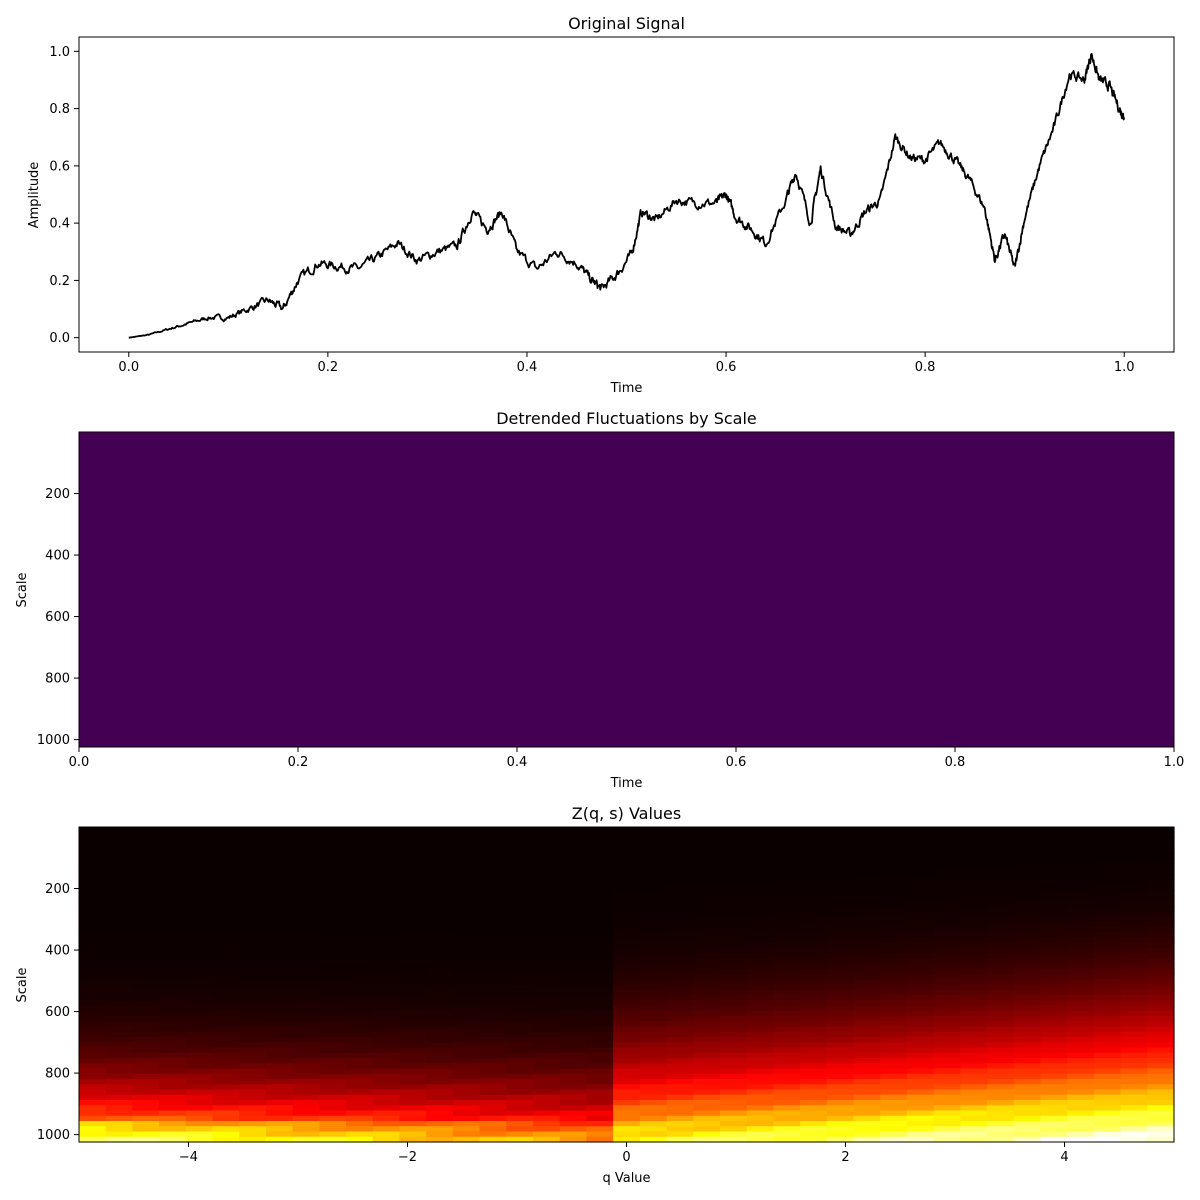 The height and width of the screenshot is (1200, 1200). I want to click on signal-x-axis-label: Time, so click(626, 388).